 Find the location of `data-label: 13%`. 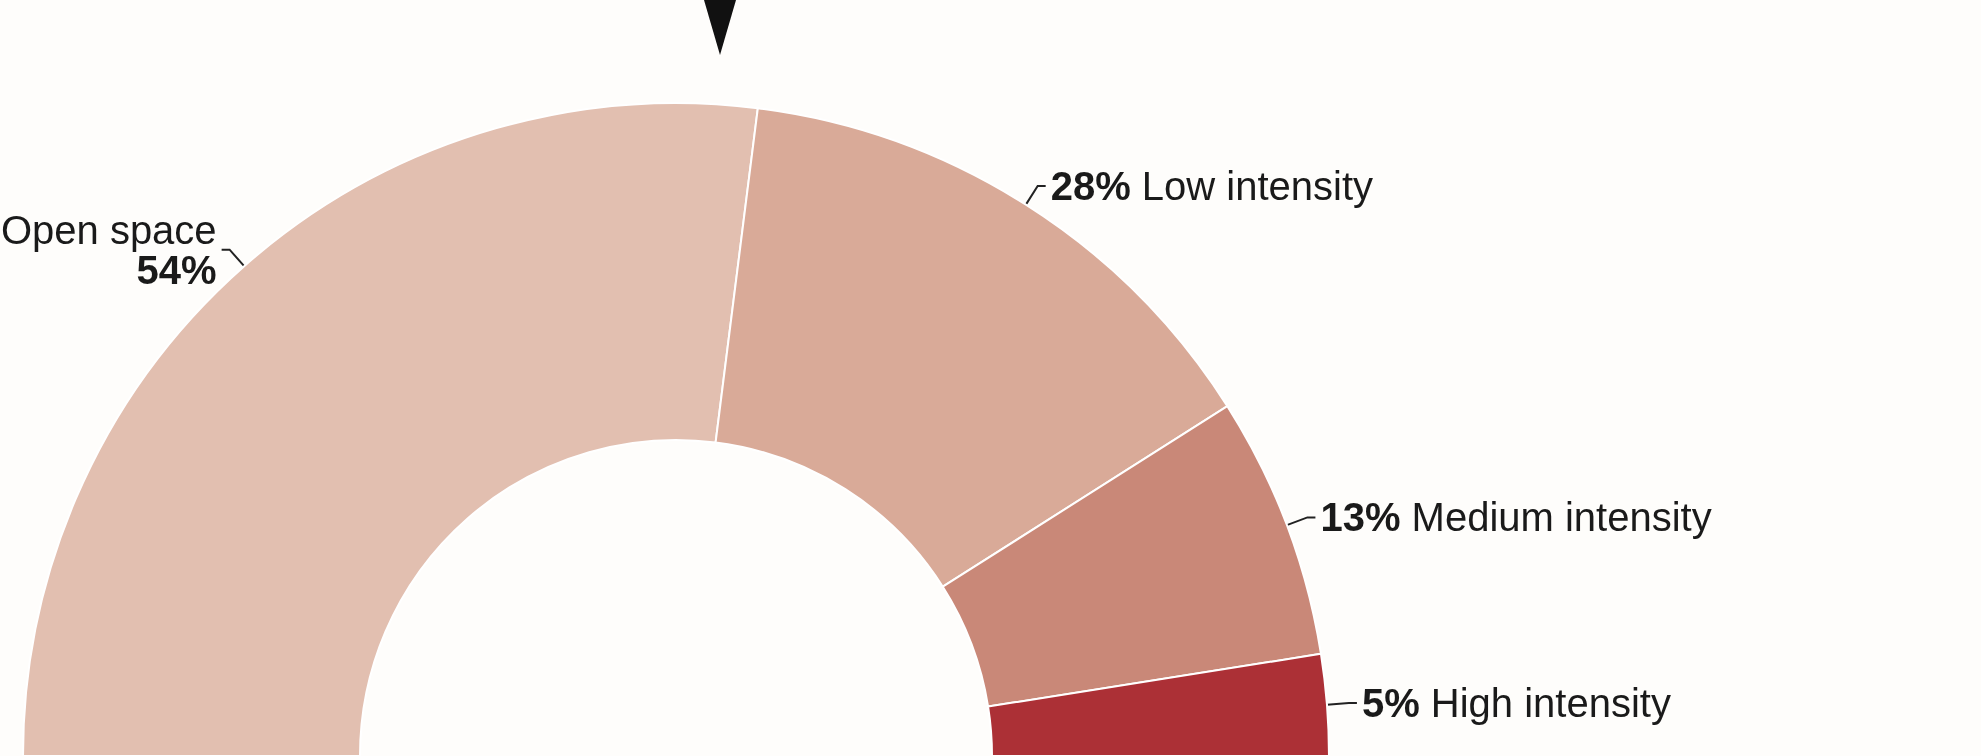

data-label: 13% is located at coordinates (1360, 517).